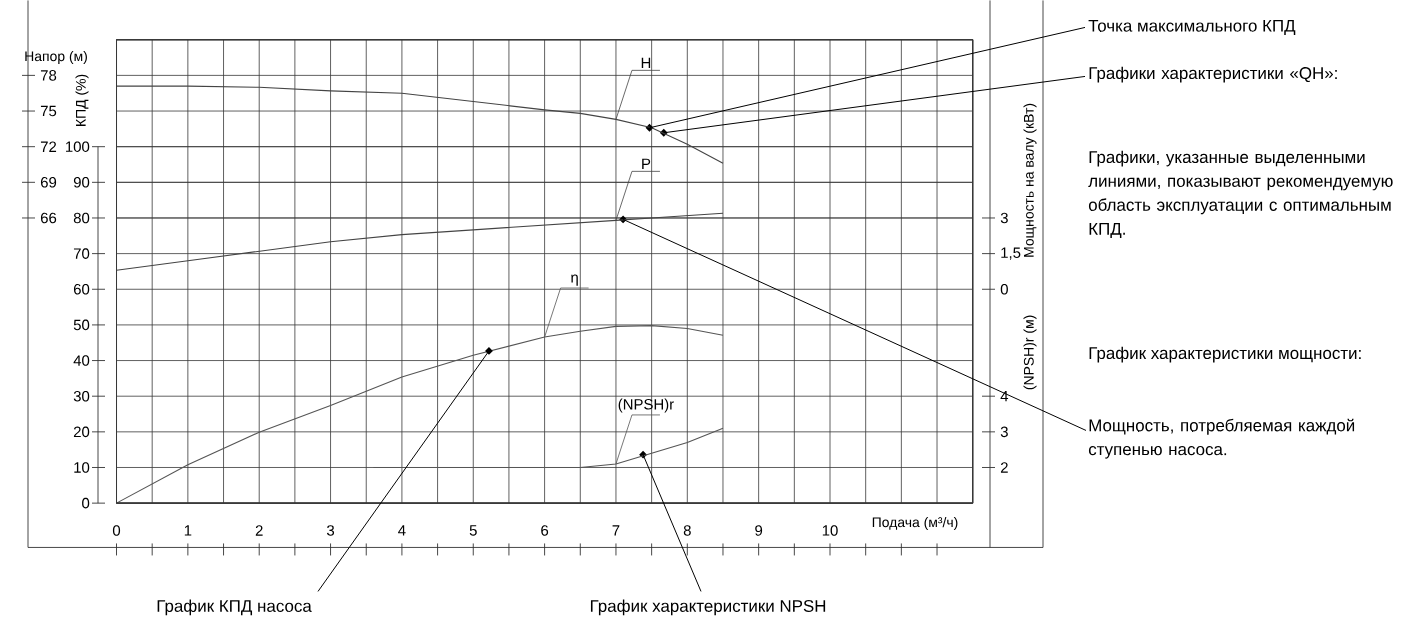 The height and width of the screenshot is (626, 1426). I want to click on annotation: Мощность, потребляемая каждой ступенью насоса., so click(1221, 438).